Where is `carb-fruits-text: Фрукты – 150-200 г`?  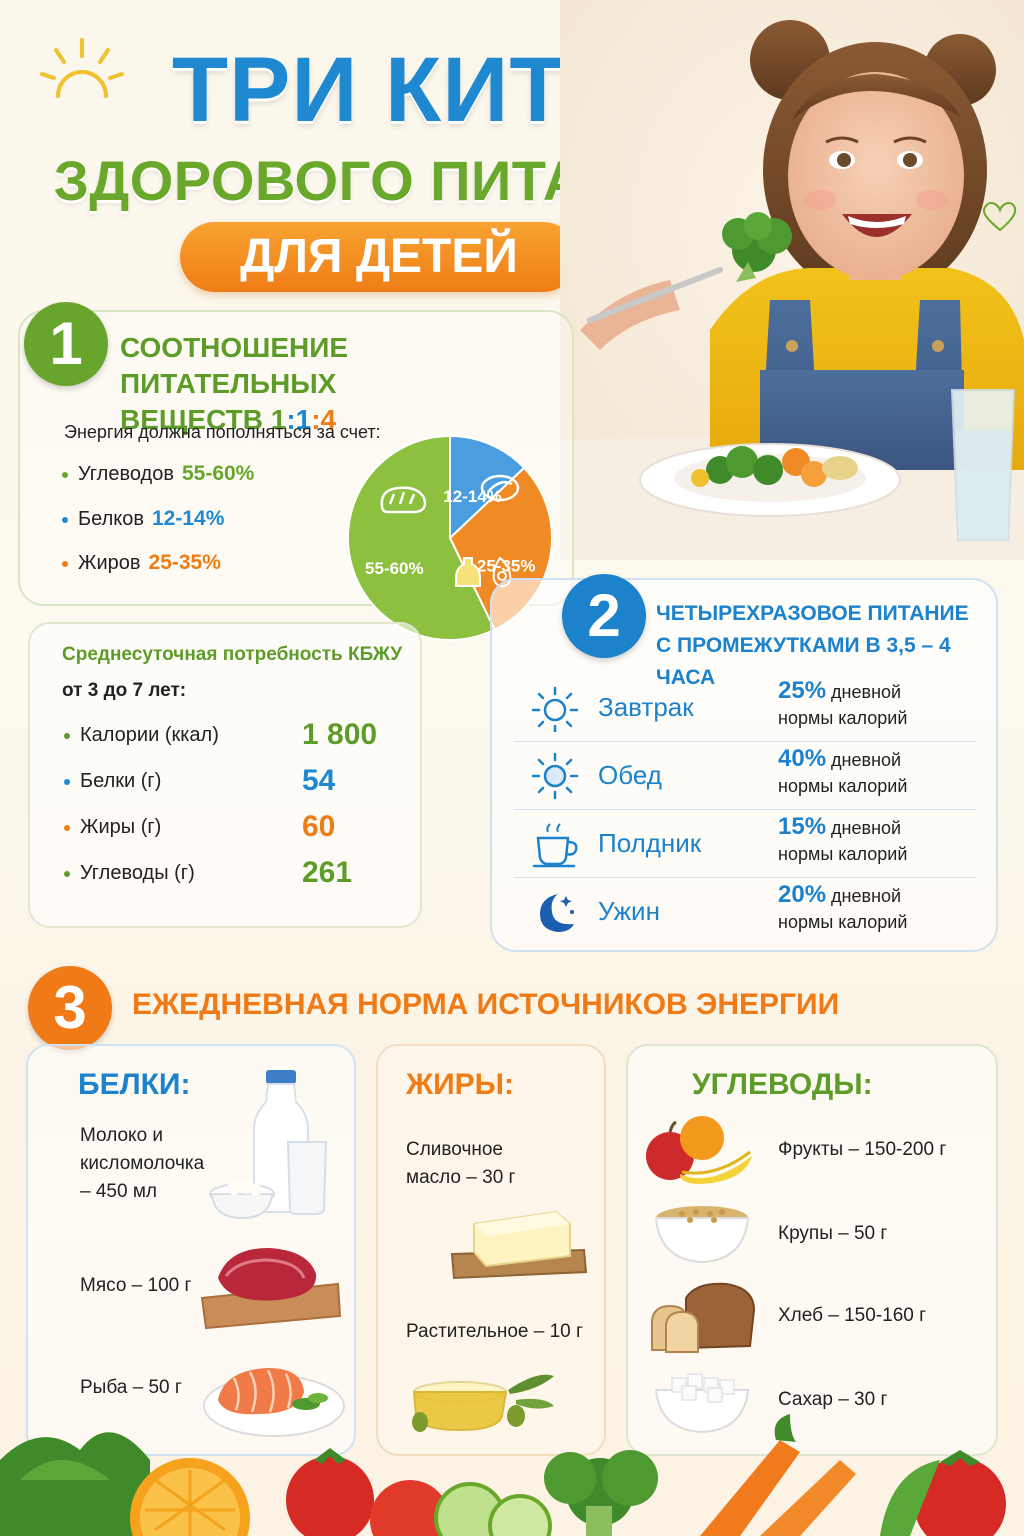 carb-fruits-text: Фрукты – 150-200 г is located at coordinates (862, 1149).